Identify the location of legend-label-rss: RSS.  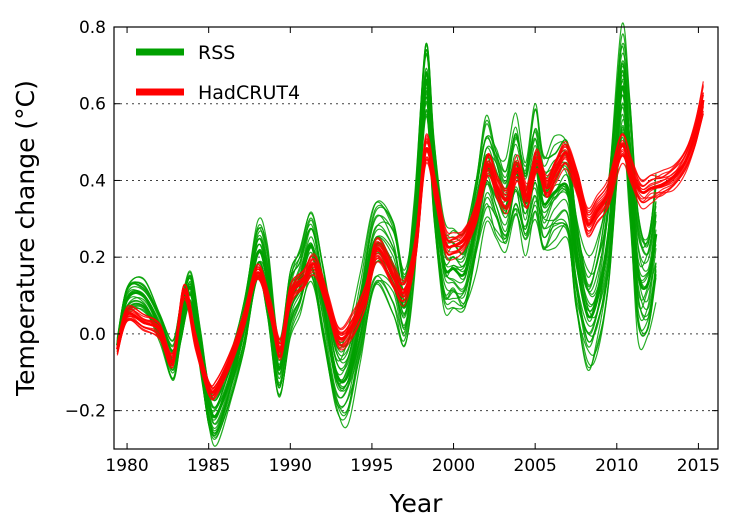
(216, 53).